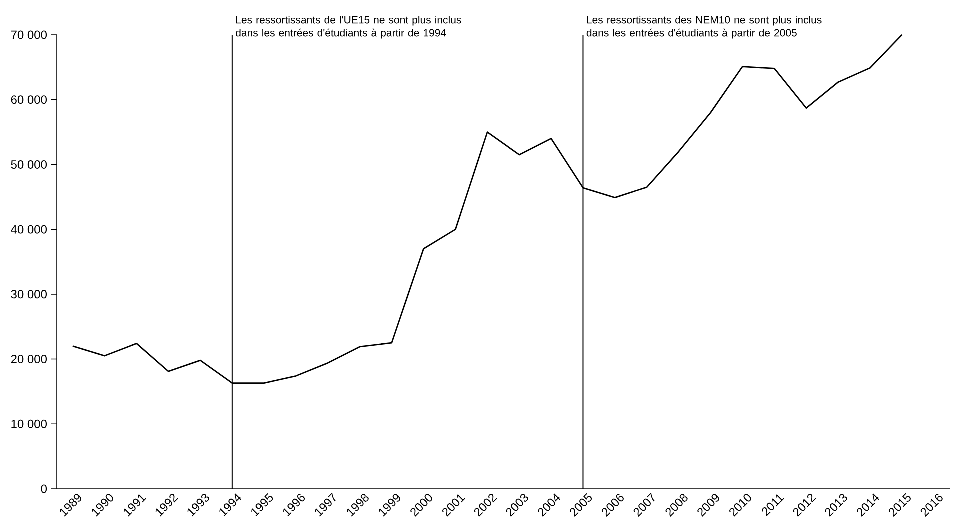 This screenshot has height=524, width=960. I want to click on y-tick-label: 10 000, so click(29, 424).